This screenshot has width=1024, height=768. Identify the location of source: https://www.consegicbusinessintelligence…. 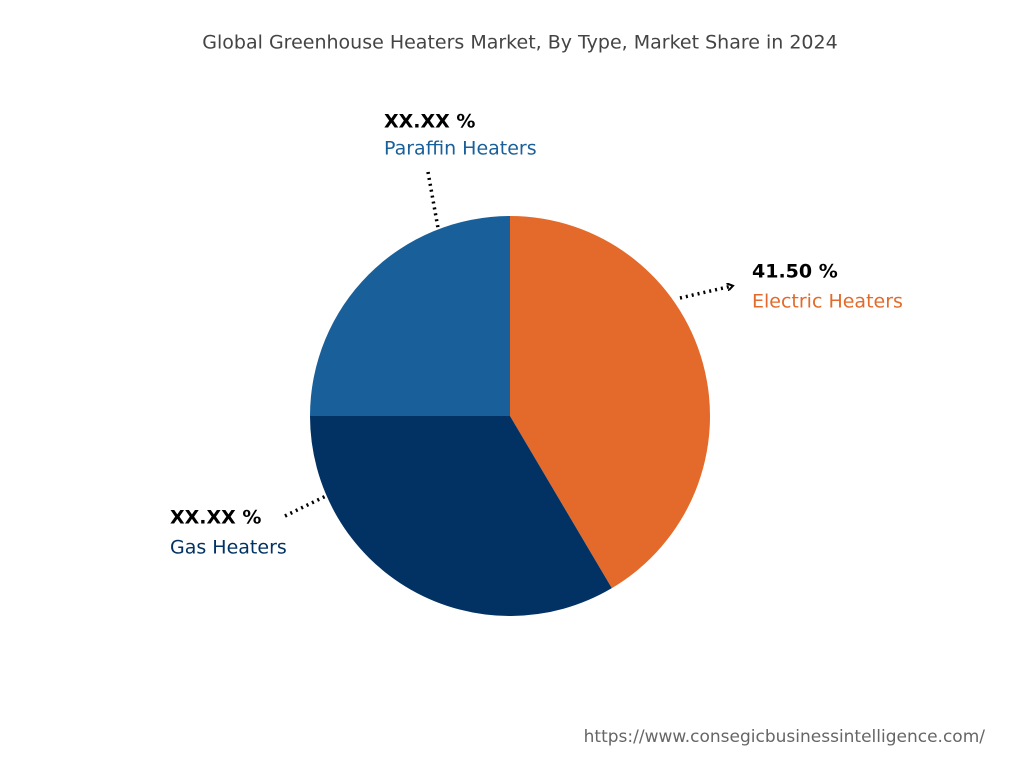
(785, 737).